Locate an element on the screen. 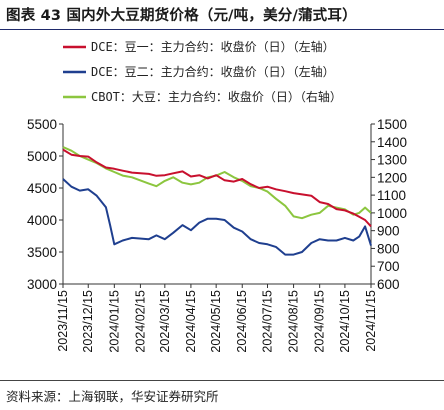  y-right-tick-label: 900 is located at coordinates (388, 231).